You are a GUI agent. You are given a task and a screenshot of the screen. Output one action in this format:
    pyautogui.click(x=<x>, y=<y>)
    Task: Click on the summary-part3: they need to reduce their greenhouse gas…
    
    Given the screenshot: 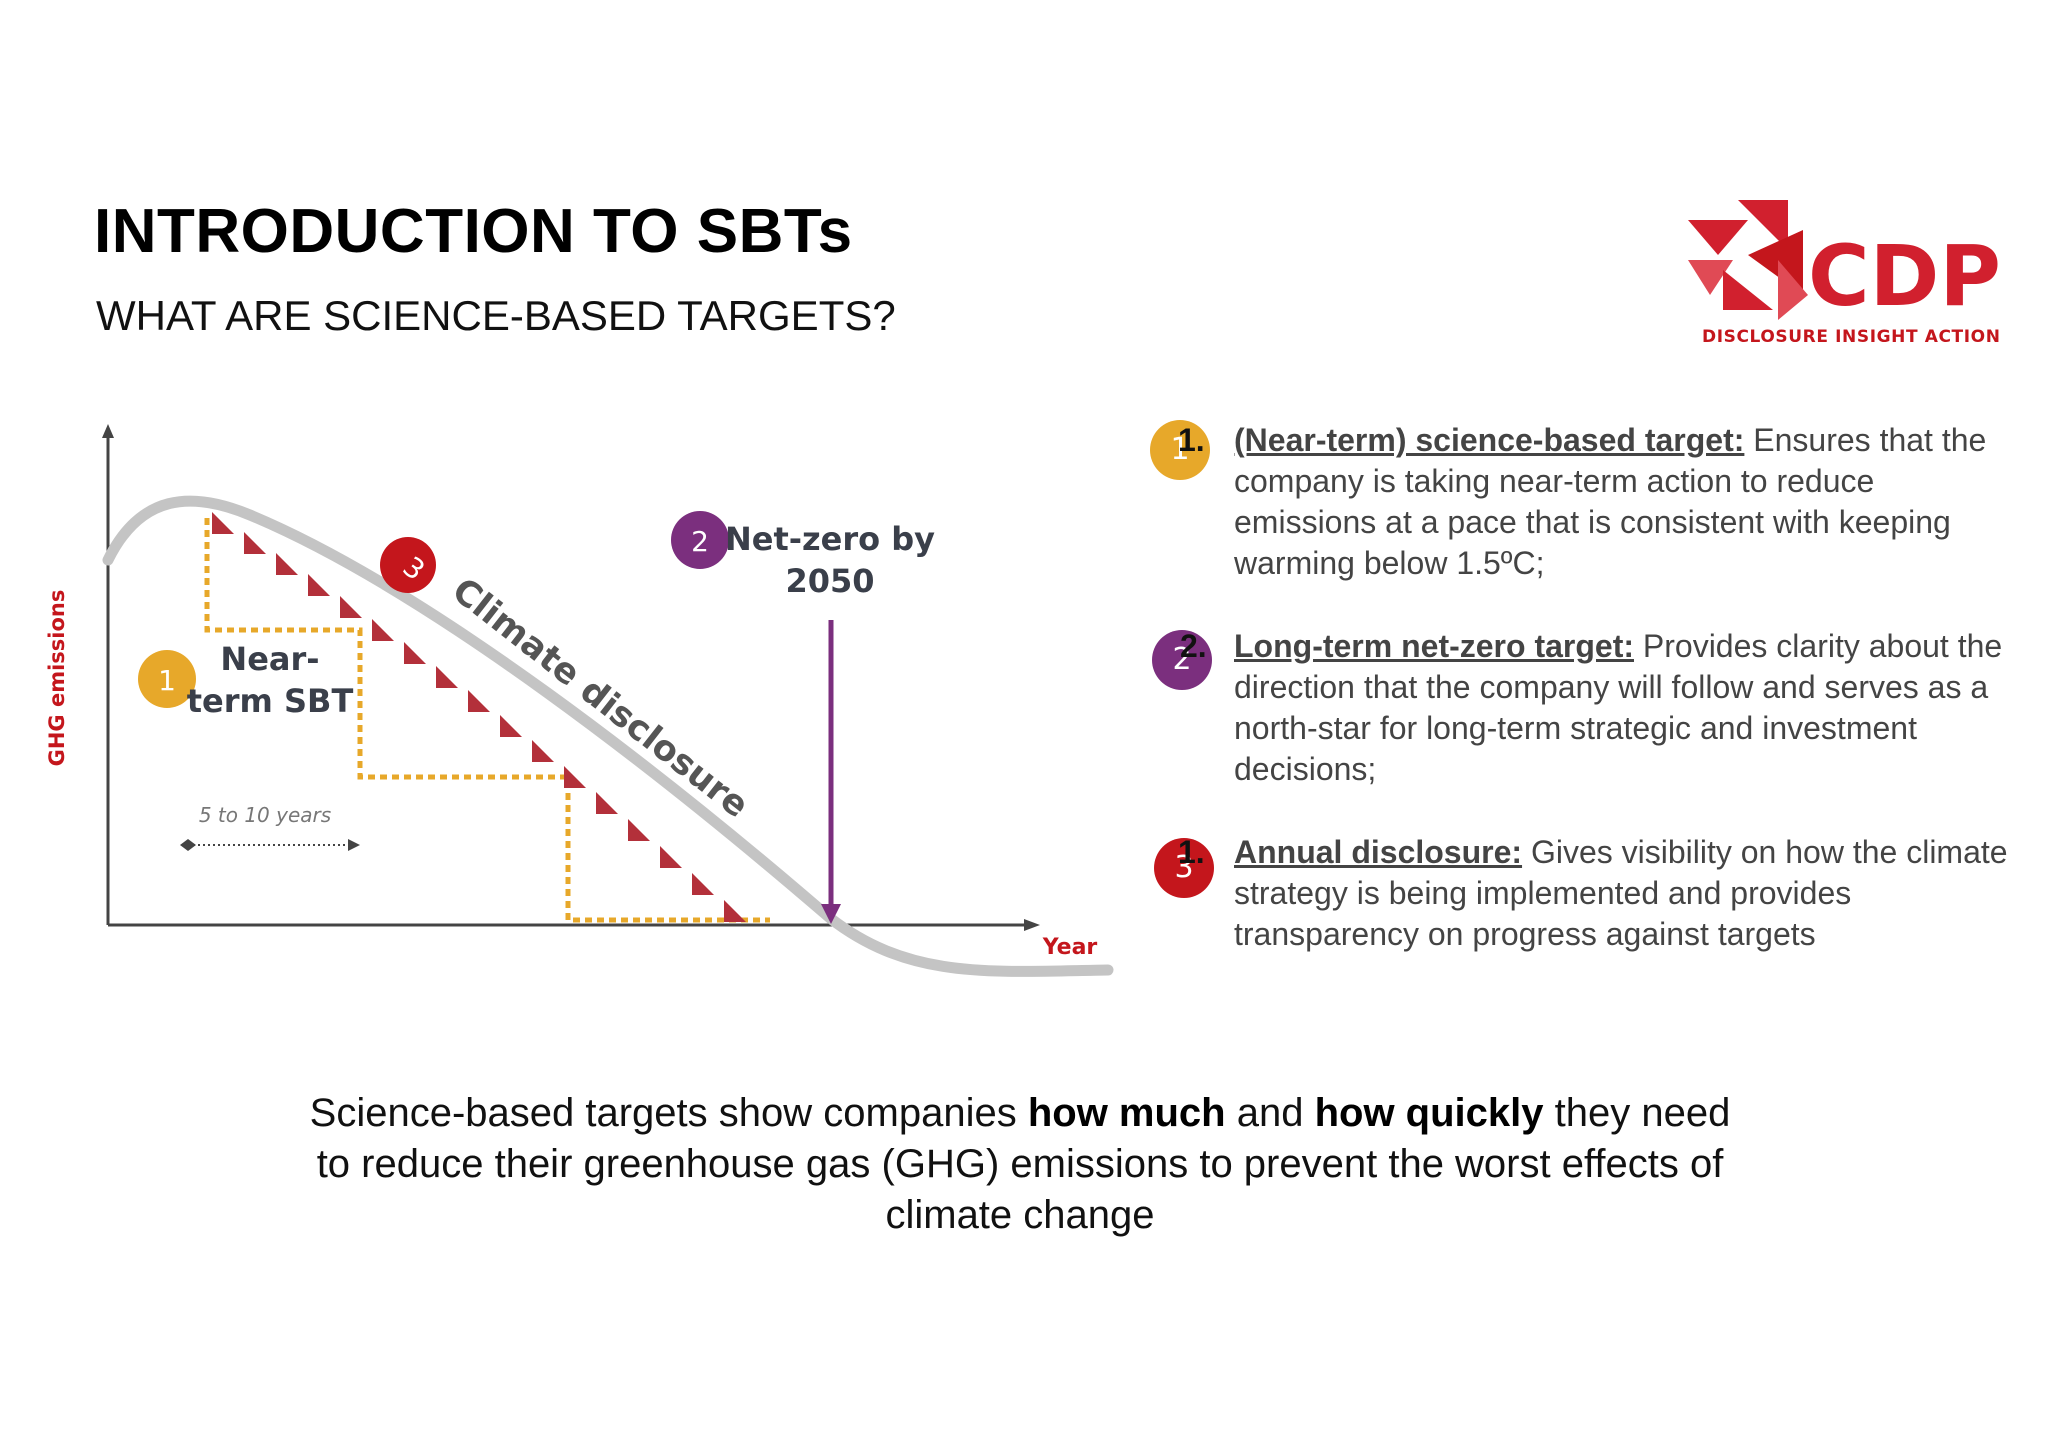 What is the action you would take?
    pyautogui.click(x=1023, y=1164)
    